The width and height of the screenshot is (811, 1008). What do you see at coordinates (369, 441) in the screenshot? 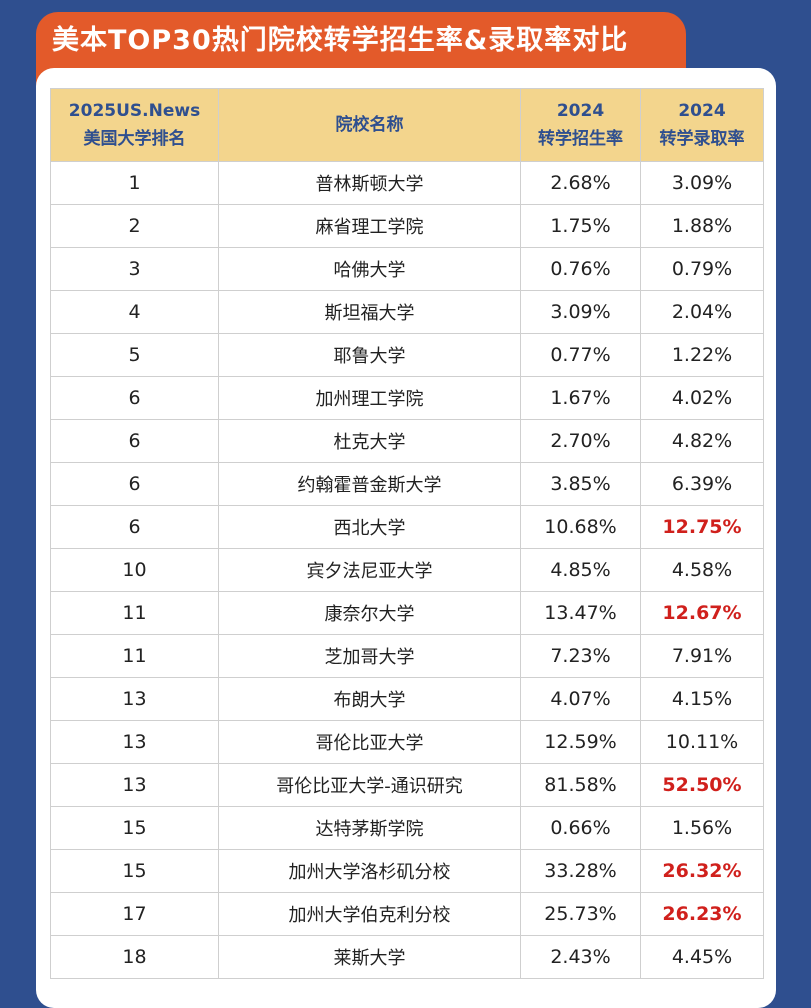
I see `school-name-cell: 杜克大学` at bounding box center [369, 441].